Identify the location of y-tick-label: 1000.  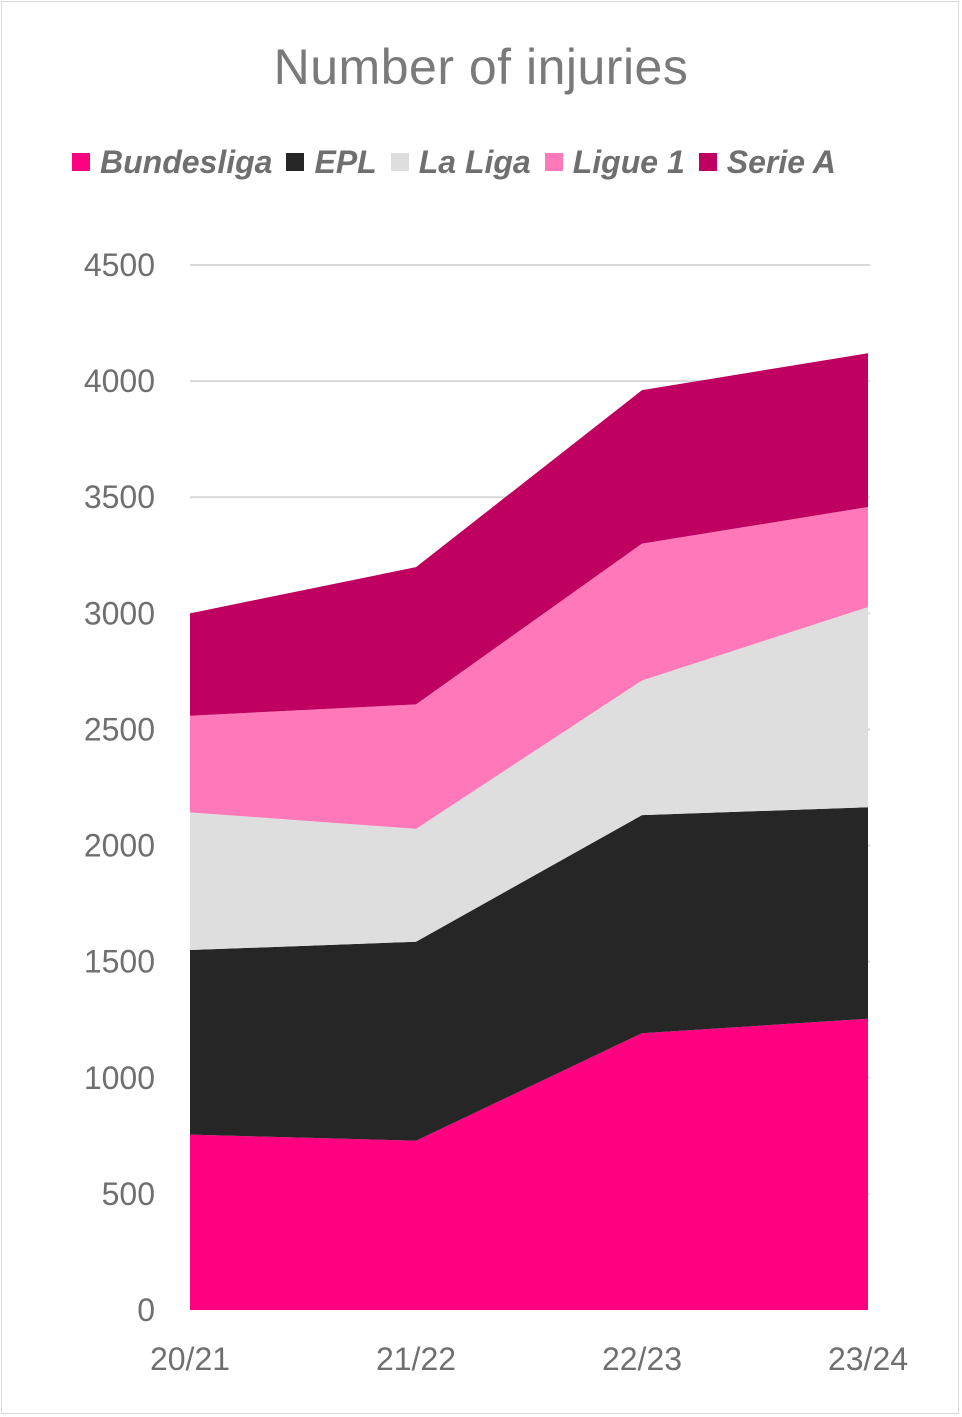
(119, 1078).